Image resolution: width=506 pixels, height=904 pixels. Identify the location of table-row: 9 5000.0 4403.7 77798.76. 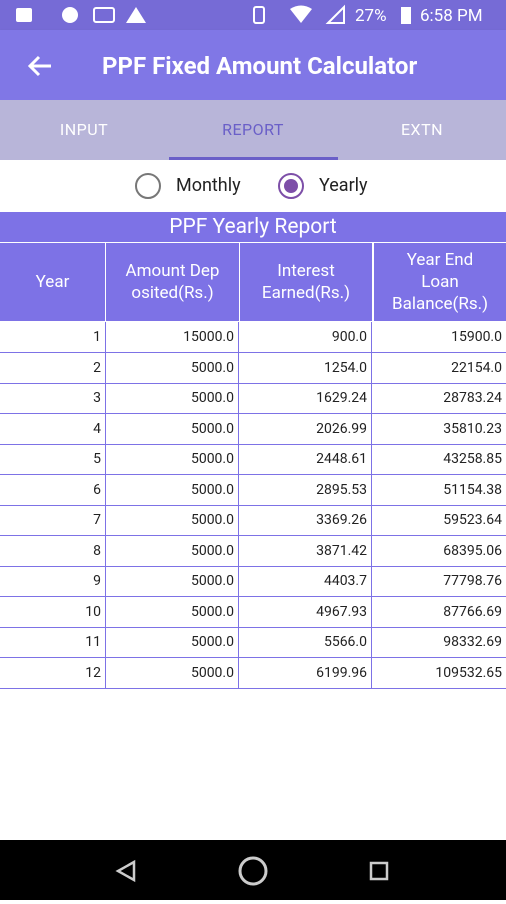
(253, 581).